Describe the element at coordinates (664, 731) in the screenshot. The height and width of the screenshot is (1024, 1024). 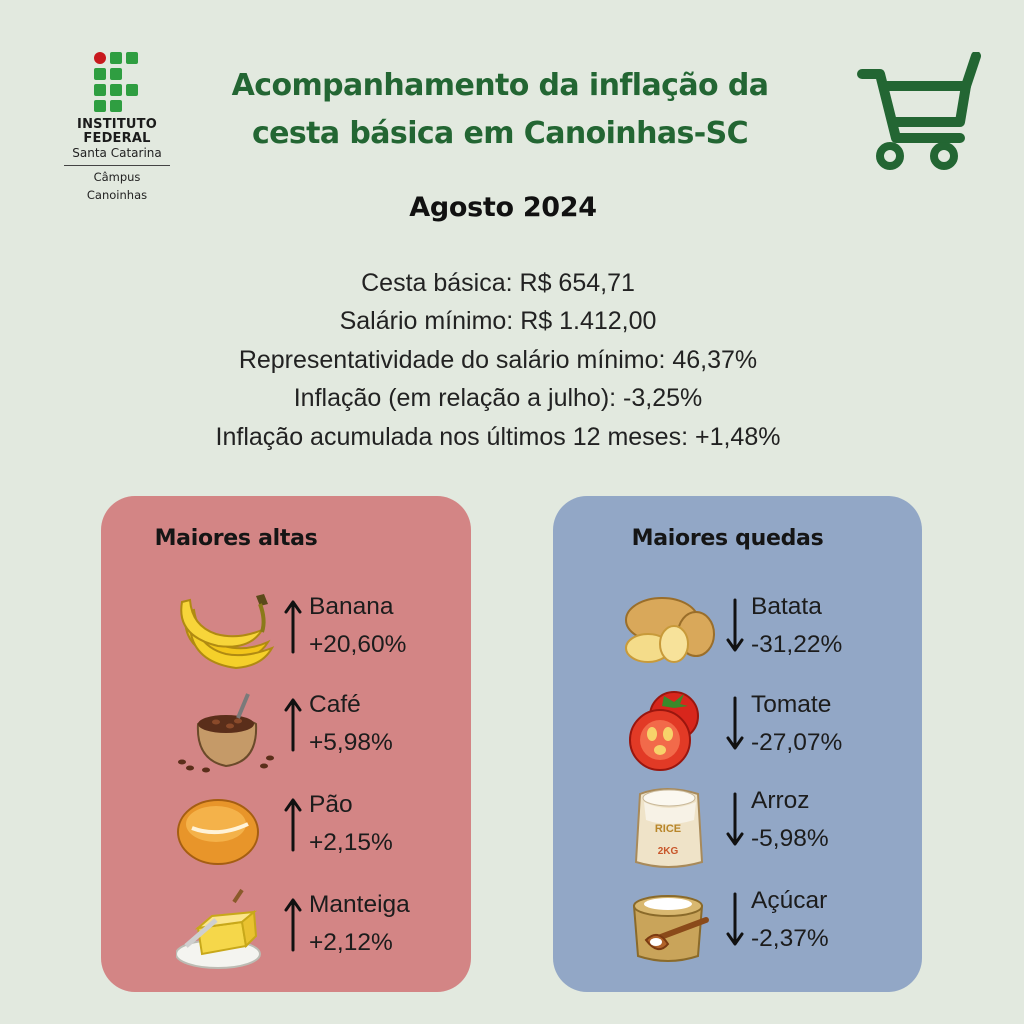
I see `tomato-icon` at that location.